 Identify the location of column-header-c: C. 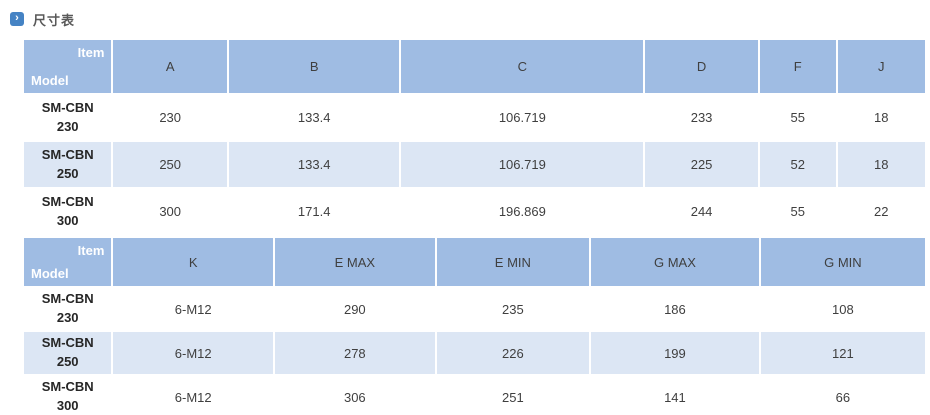
(522, 66).